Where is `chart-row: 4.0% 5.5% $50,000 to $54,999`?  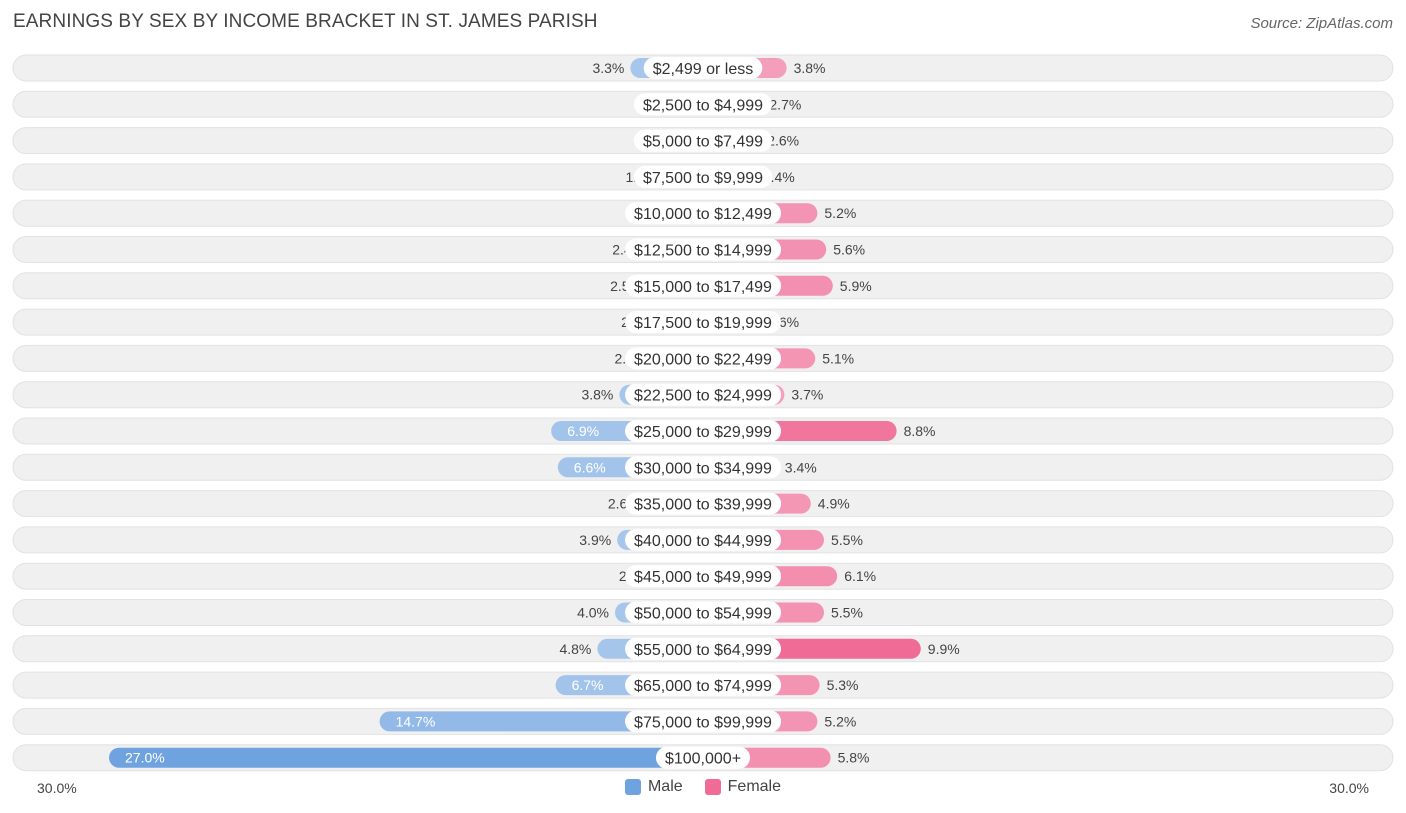
chart-row: 4.0% 5.5% $50,000 to $54,999 is located at coordinates (703, 612).